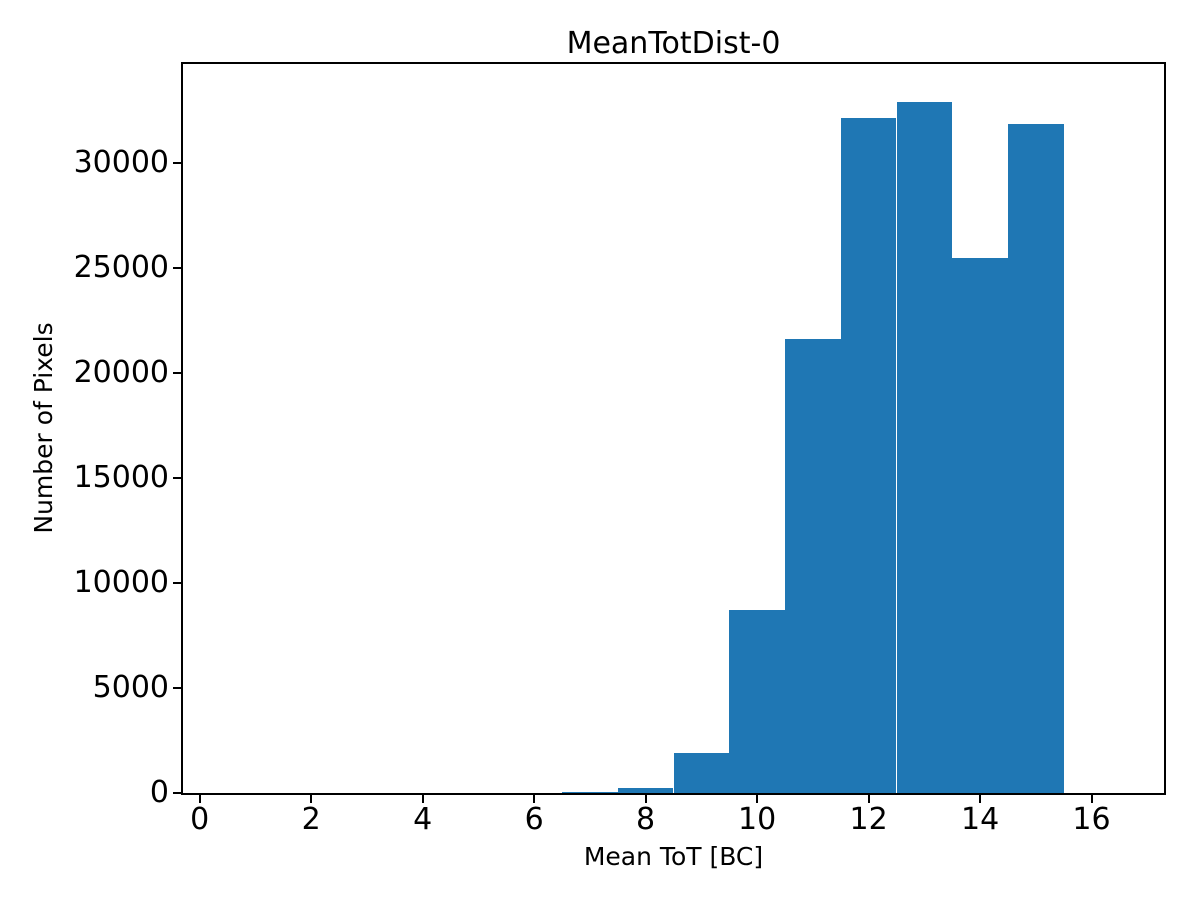  Describe the element at coordinates (757, 819) in the screenshot. I see `x-tick-label: 10` at that location.